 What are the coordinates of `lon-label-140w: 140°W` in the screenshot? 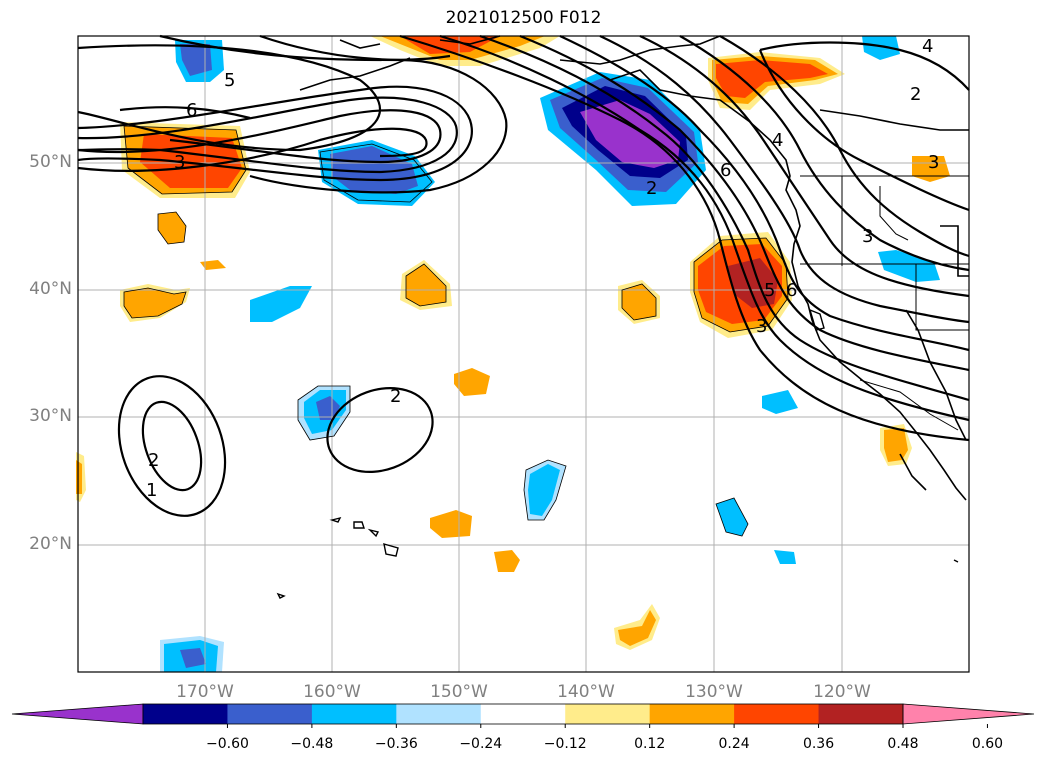 It's located at (586, 692).